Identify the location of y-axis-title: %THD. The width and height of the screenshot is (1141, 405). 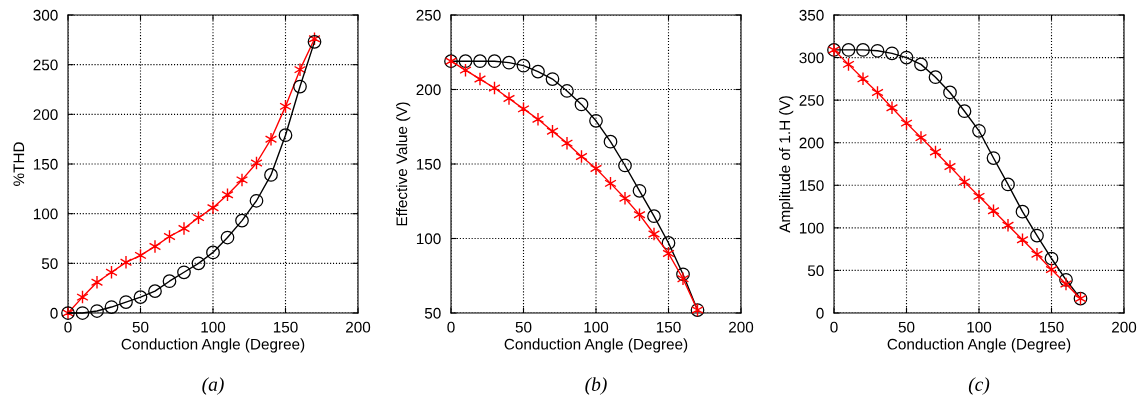
(19, 164).